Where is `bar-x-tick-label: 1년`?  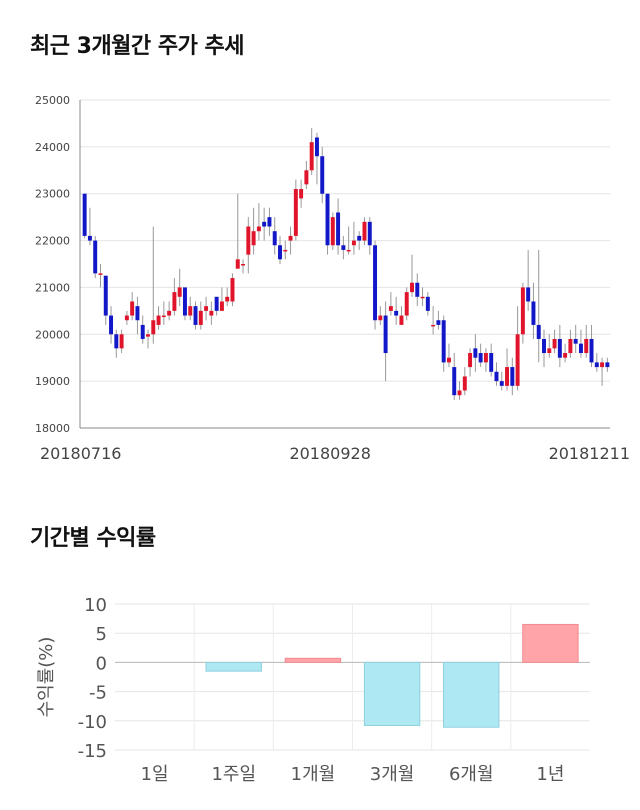 bar-x-tick-label: 1년 is located at coordinates (550, 774).